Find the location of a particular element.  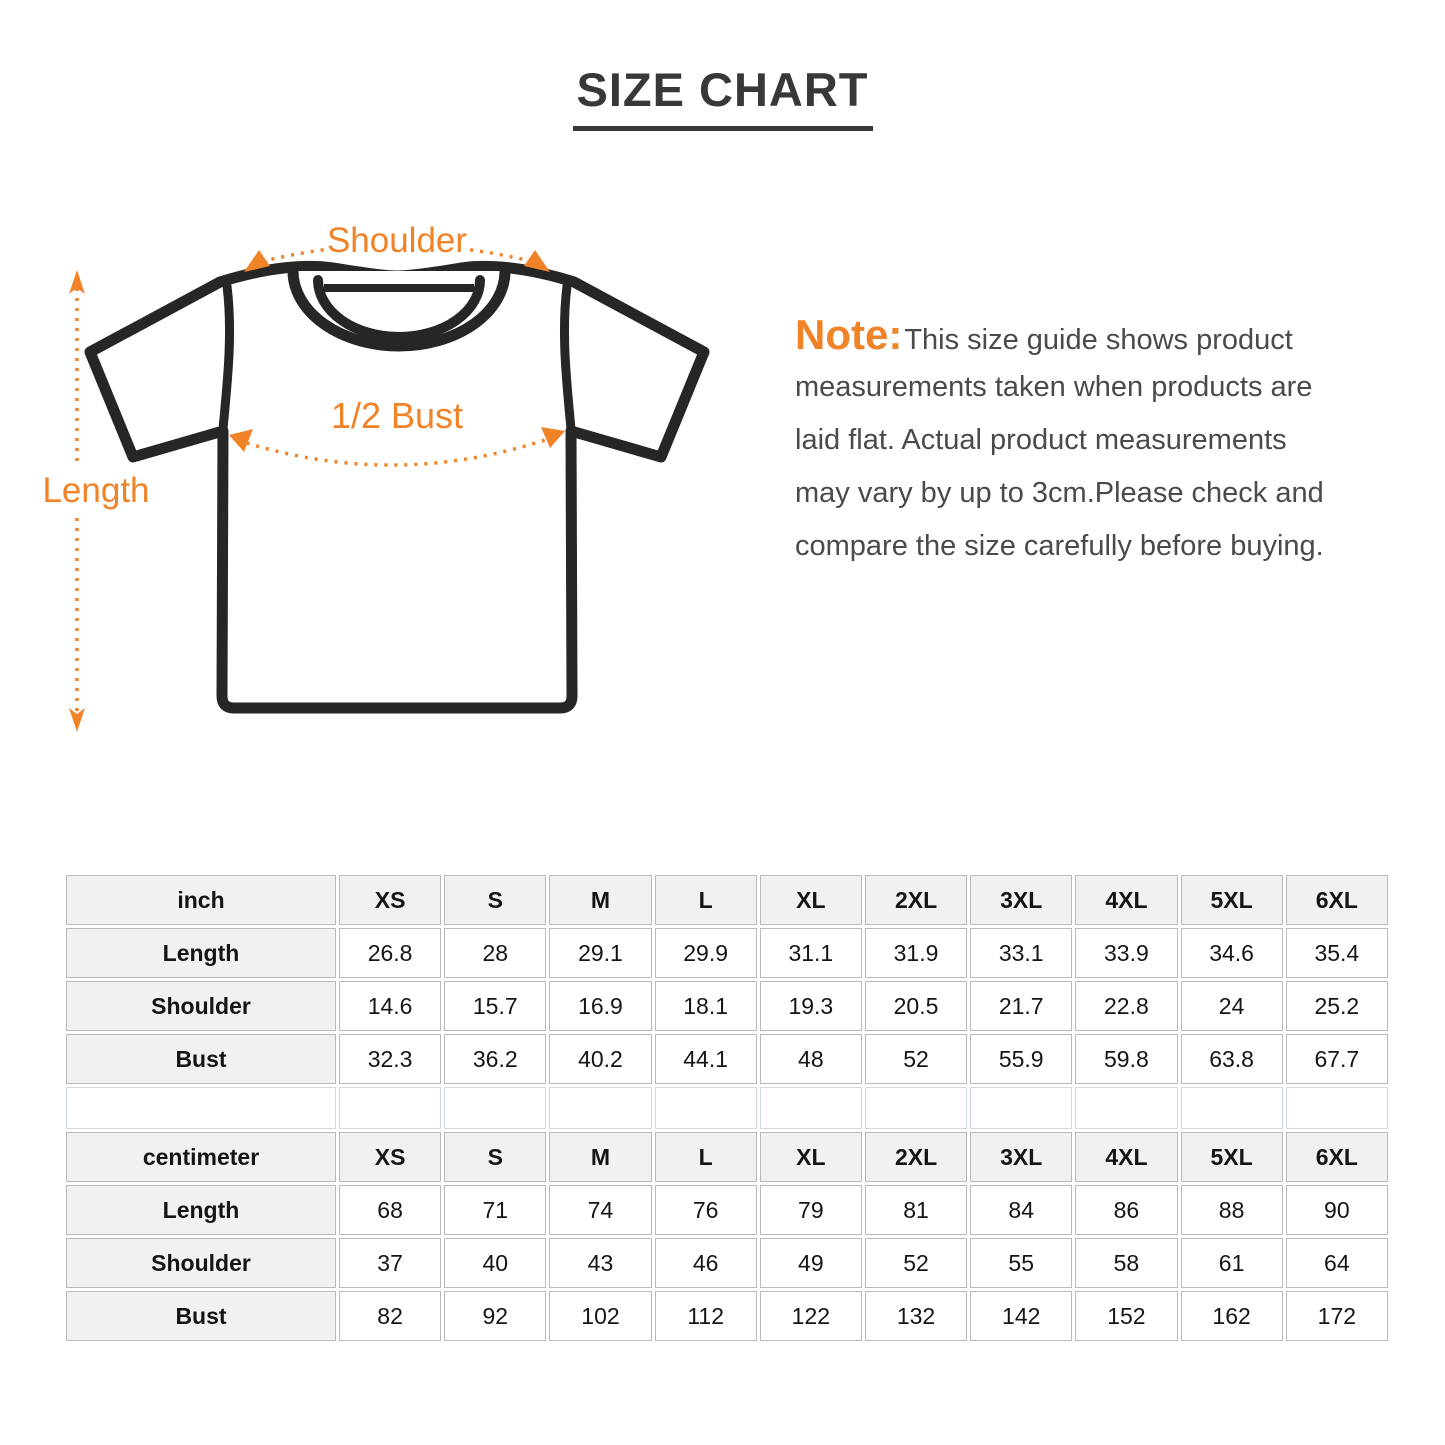

value-cell: 112 is located at coordinates (705, 1316).